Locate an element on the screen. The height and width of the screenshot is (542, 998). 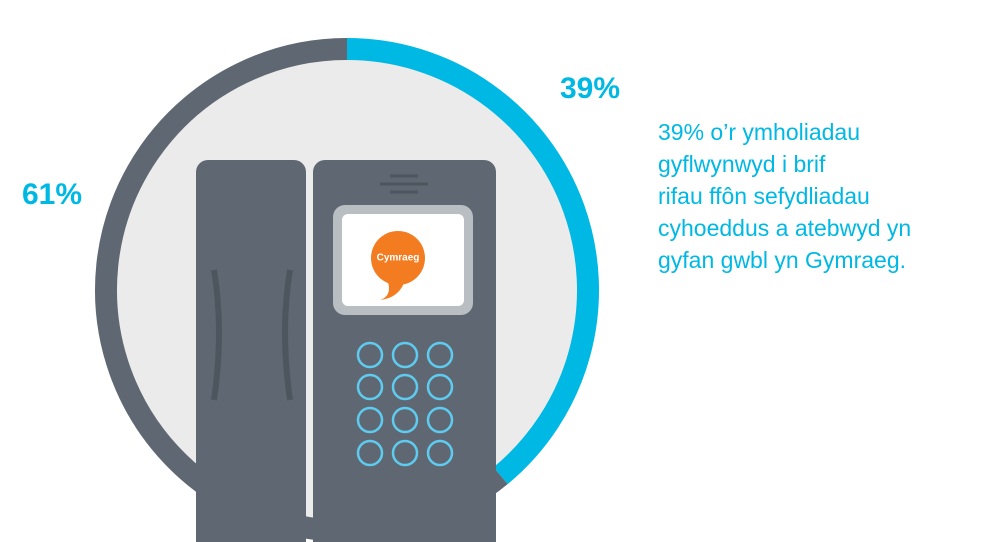
keypad is located at coordinates (405, 404).